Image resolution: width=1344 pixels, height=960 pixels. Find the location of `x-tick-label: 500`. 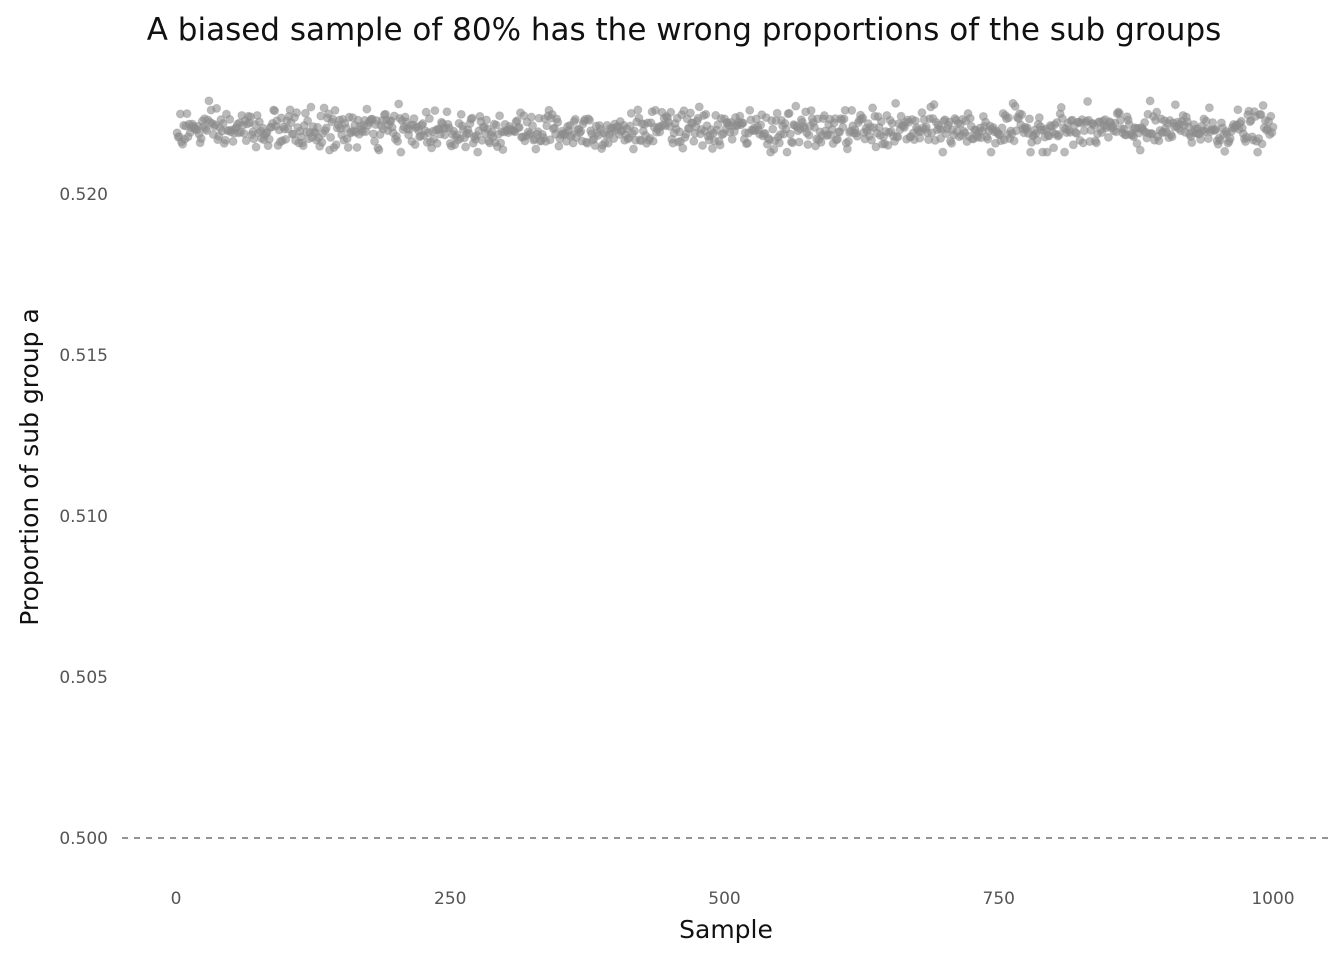

x-tick-label: 500 is located at coordinates (724, 899).